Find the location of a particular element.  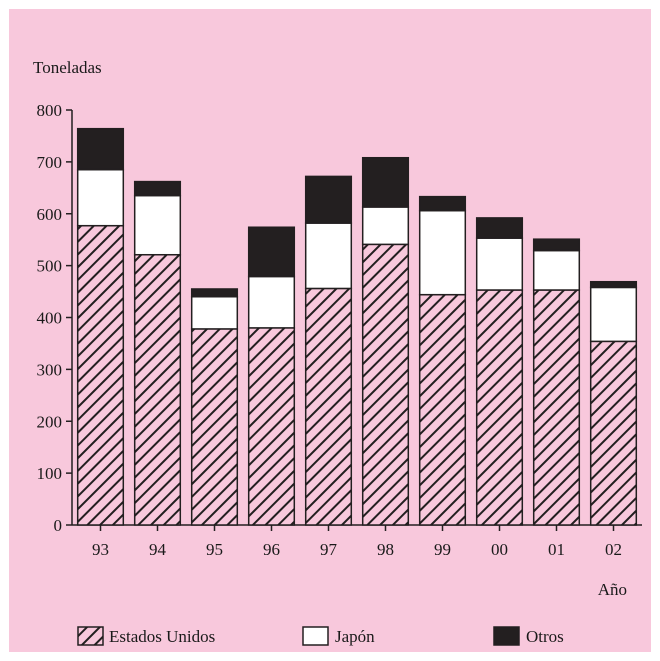

y-tick-label: 400 is located at coordinates (50, 318).